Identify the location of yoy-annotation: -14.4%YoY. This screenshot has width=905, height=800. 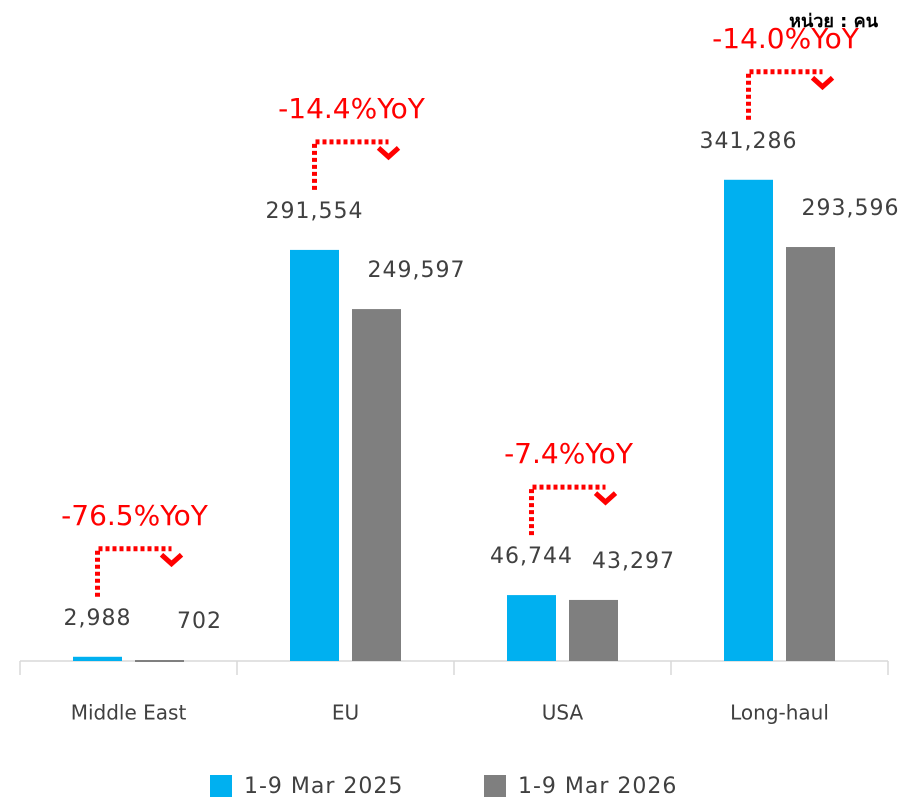
(352, 108).